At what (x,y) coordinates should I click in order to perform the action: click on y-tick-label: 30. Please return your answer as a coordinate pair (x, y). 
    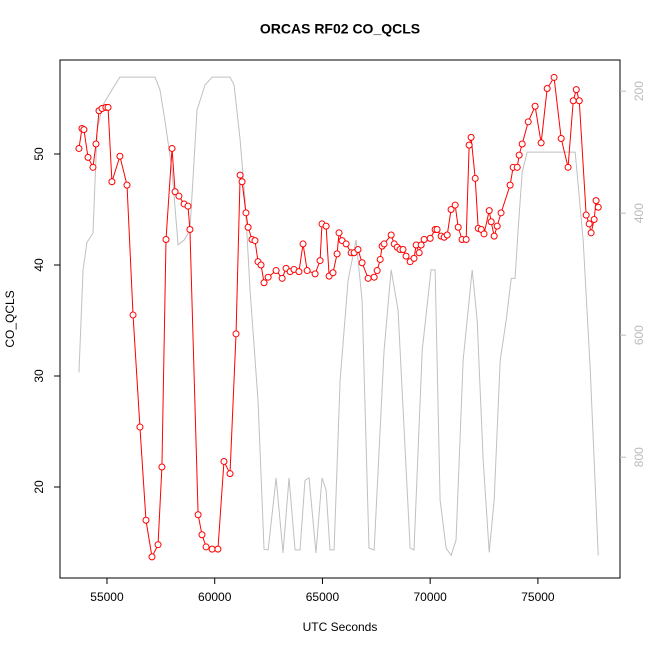
    Looking at the image, I should click on (39, 376).